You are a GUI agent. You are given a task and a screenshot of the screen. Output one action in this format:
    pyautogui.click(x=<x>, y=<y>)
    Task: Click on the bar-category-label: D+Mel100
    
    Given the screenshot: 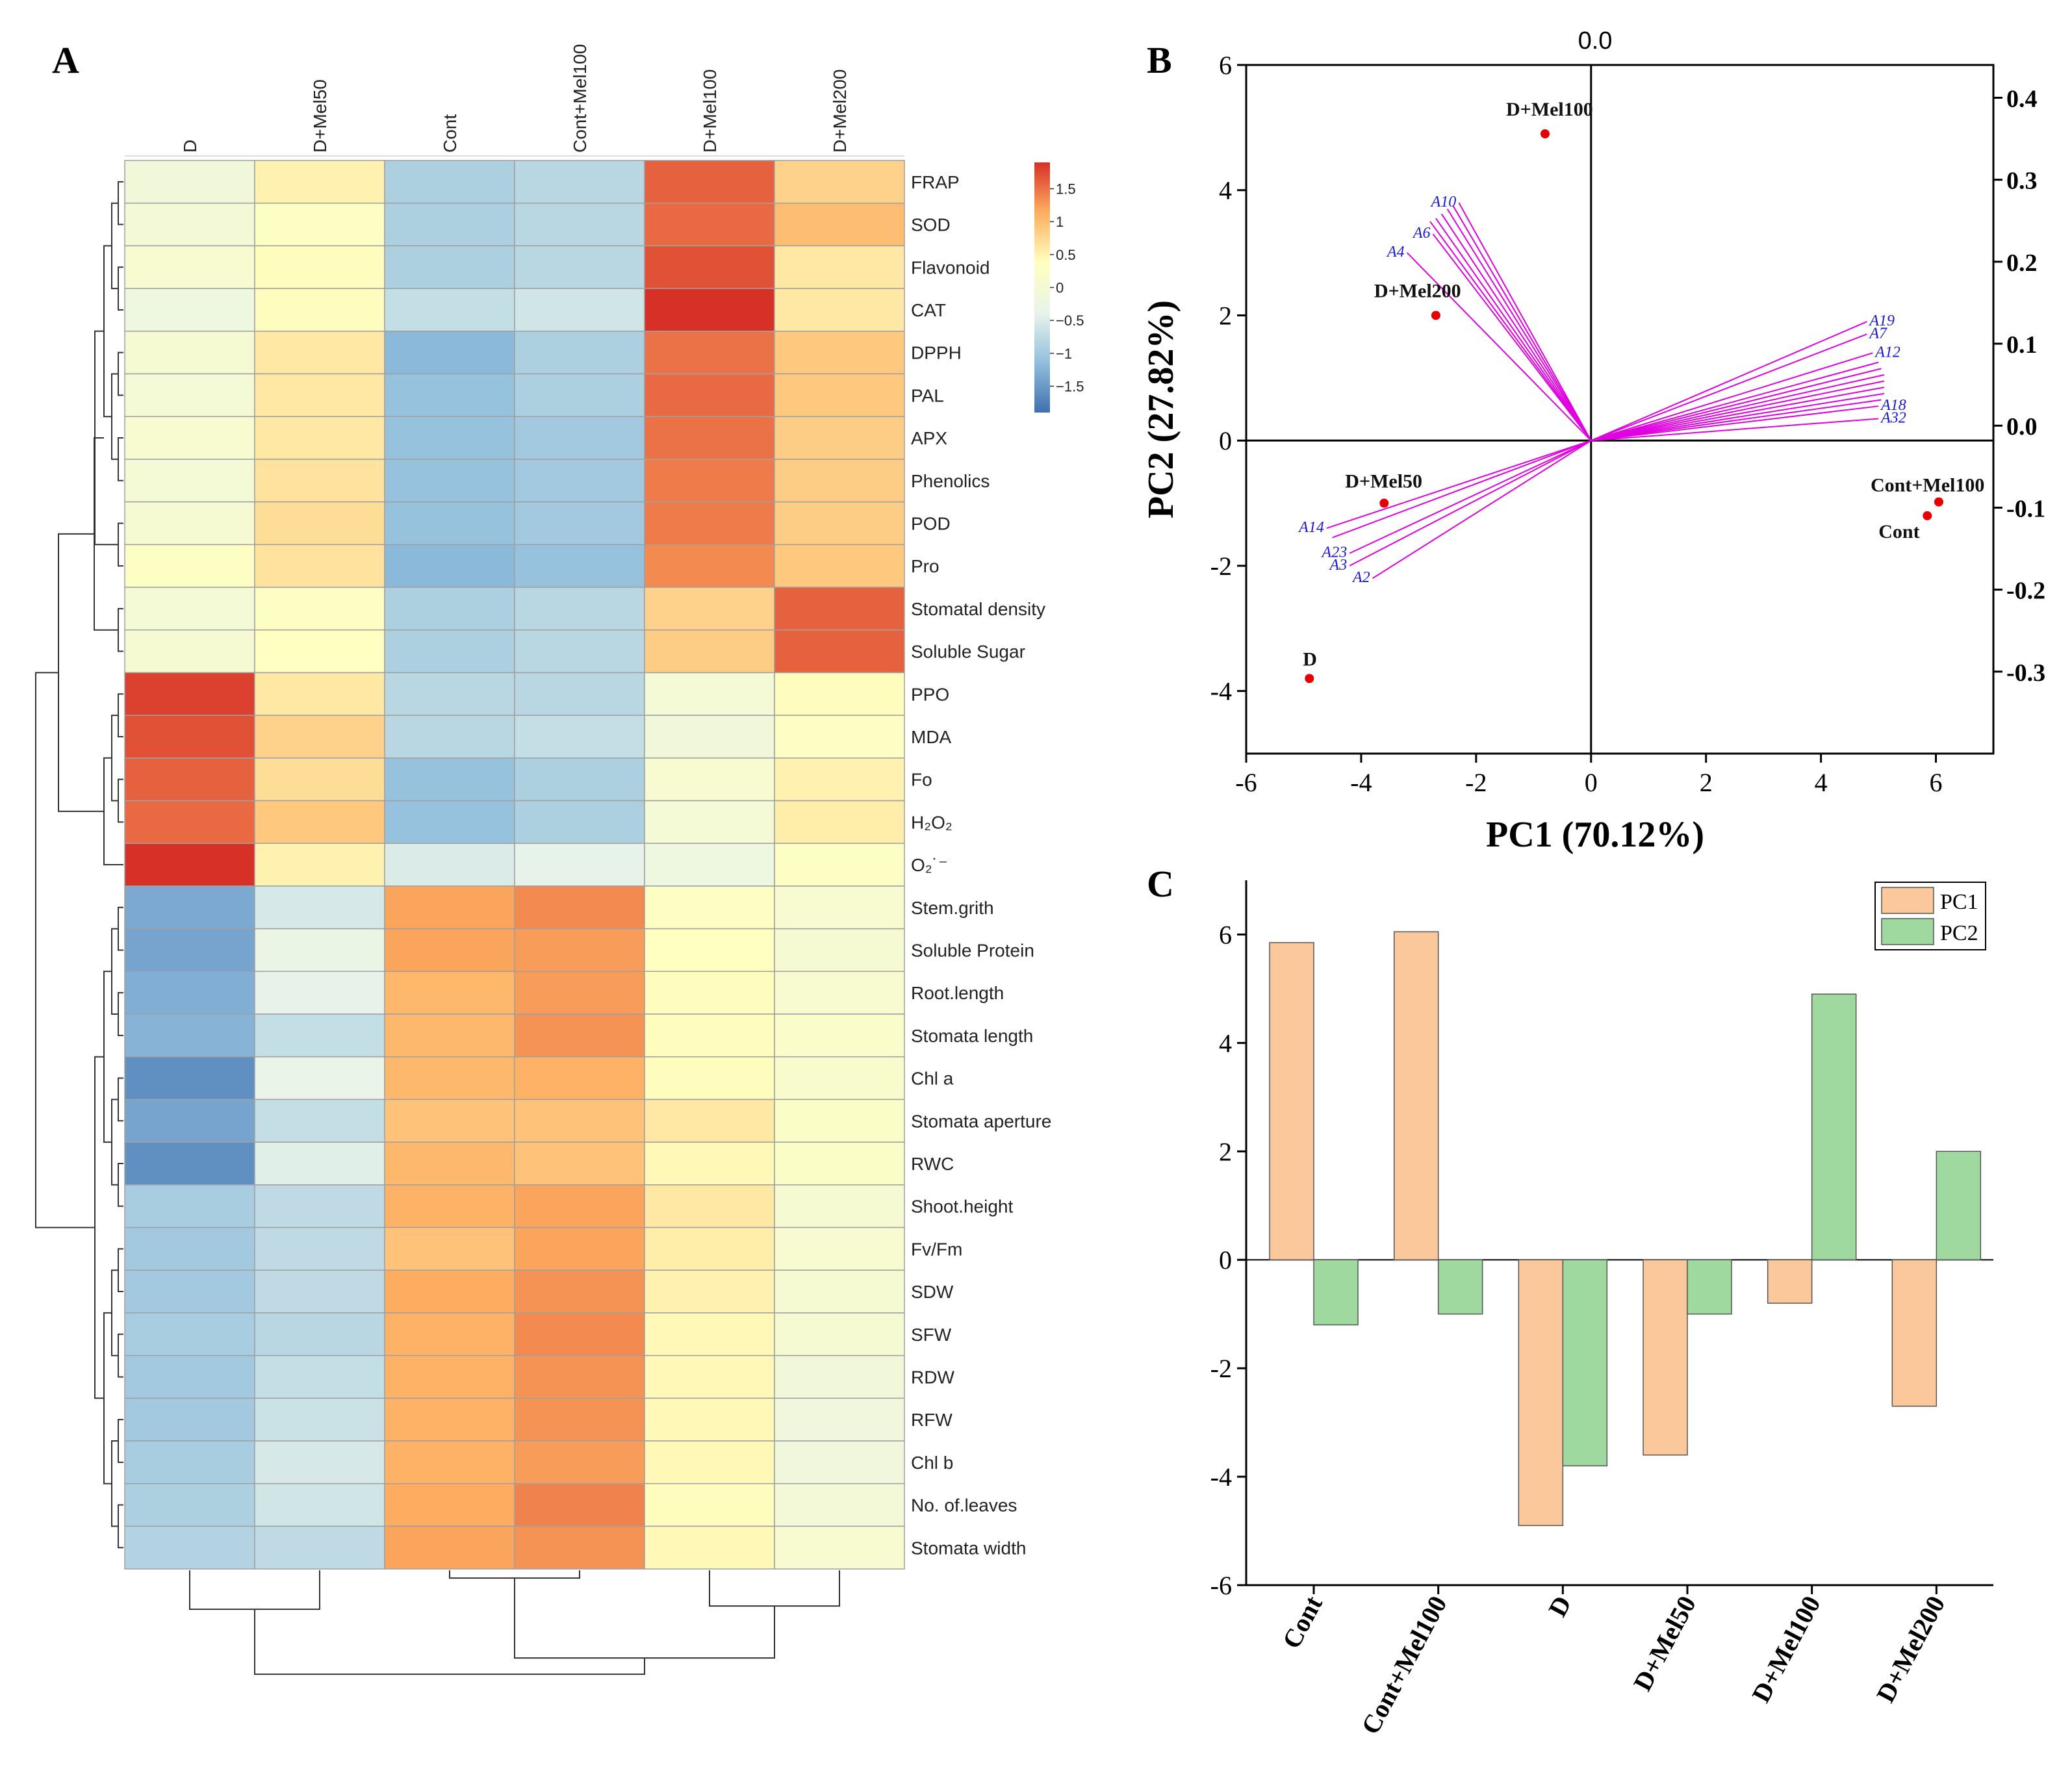 What is the action you would take?
    pyautogui.click(x=1786, y=1649)
    